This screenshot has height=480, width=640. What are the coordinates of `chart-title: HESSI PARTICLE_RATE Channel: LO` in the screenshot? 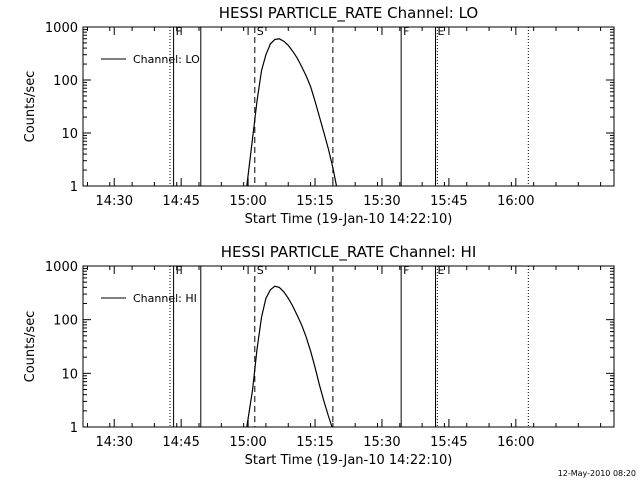 It's located at (348, 13).